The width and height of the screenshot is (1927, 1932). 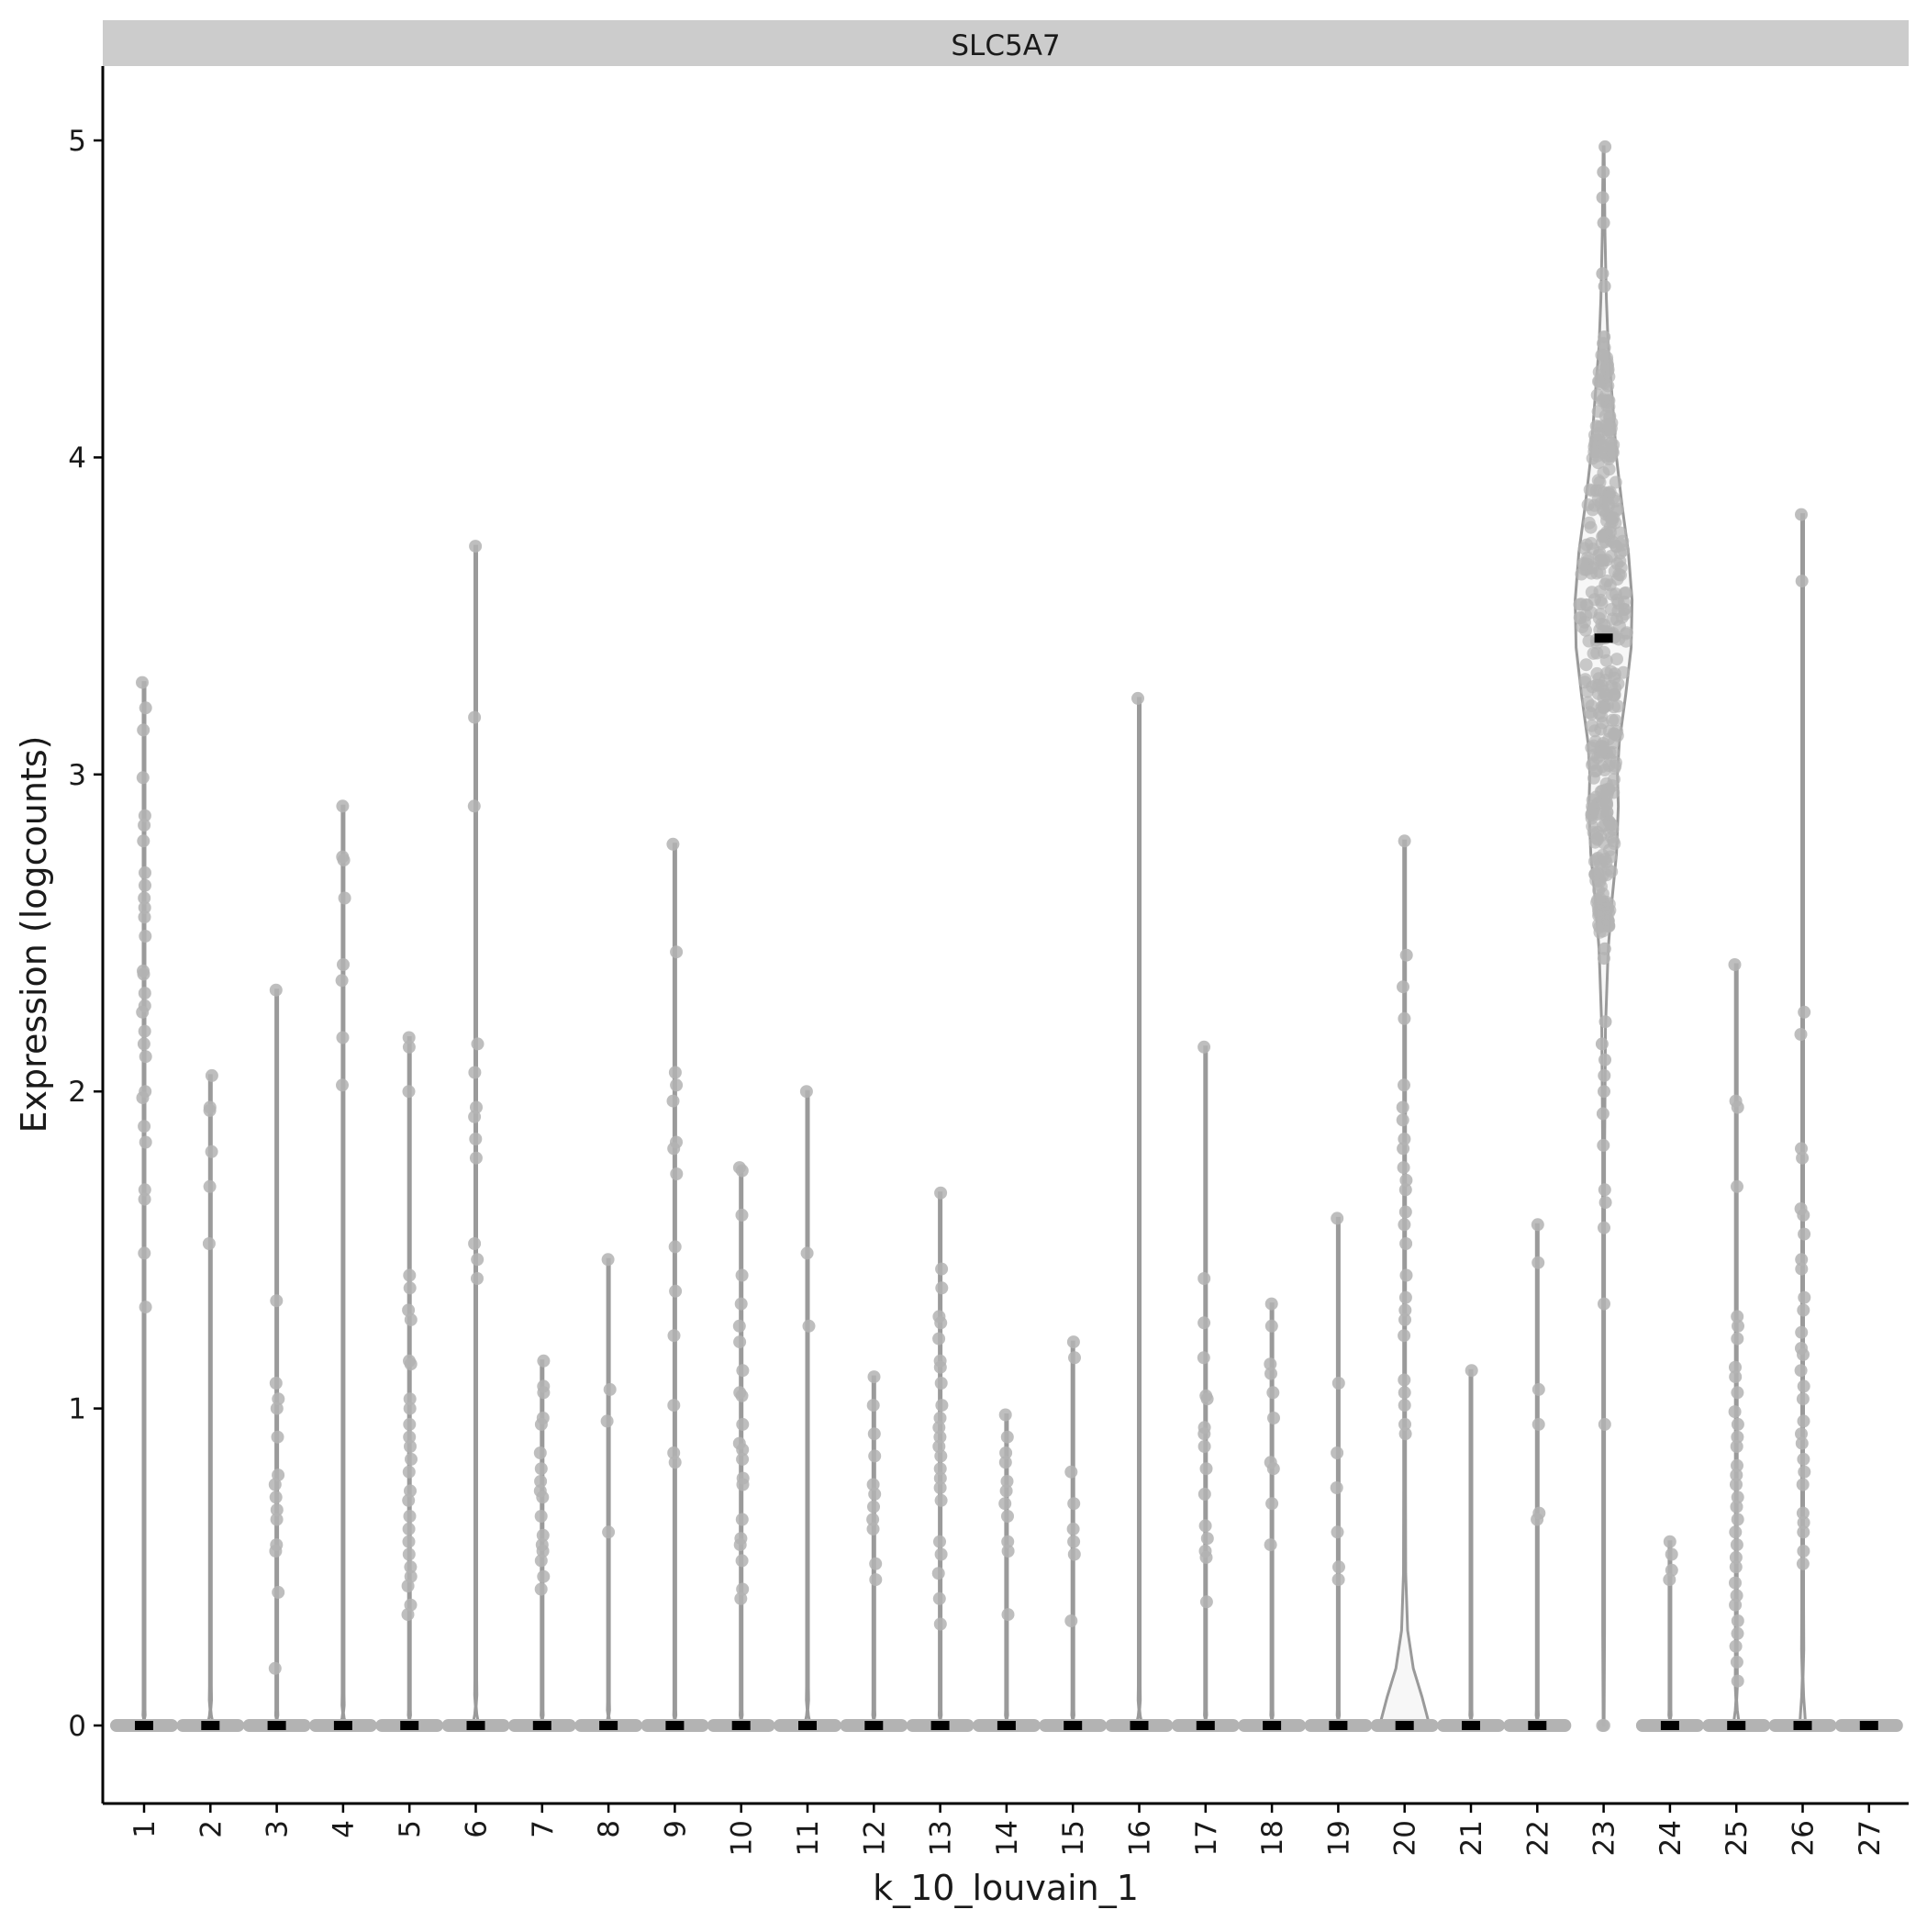 What do you see at coordinates (1338, 1838) in the screenshot?
I see `x-tick-label: 19` at bounding box center [1338, 1838].